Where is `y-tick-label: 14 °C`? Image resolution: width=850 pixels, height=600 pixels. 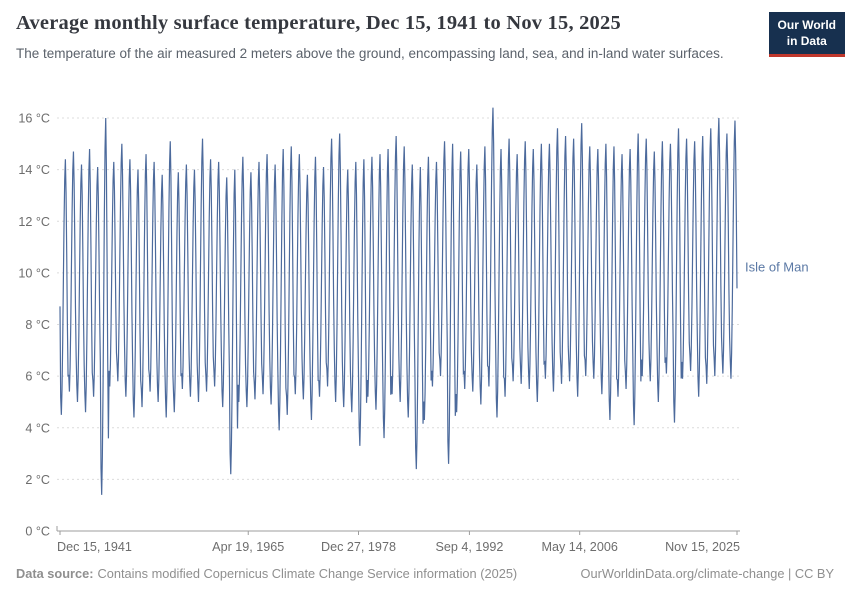 y-tick-label: 14 °C is located at coordinates (34, 170).